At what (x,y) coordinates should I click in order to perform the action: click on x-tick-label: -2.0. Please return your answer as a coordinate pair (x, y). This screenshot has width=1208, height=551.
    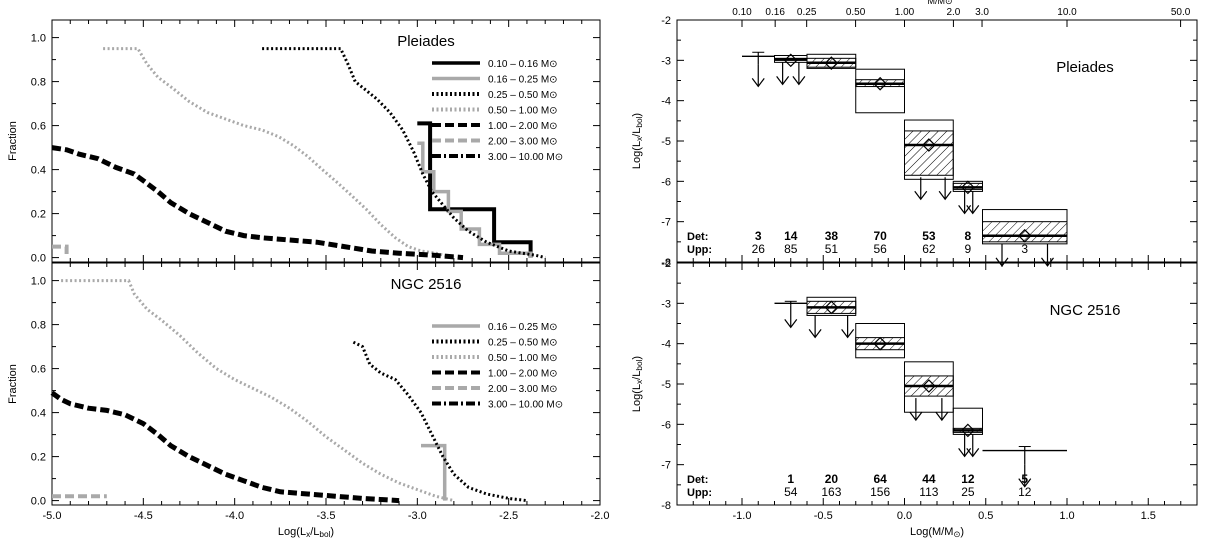
    Looking at the image, I should click on (600, 516).